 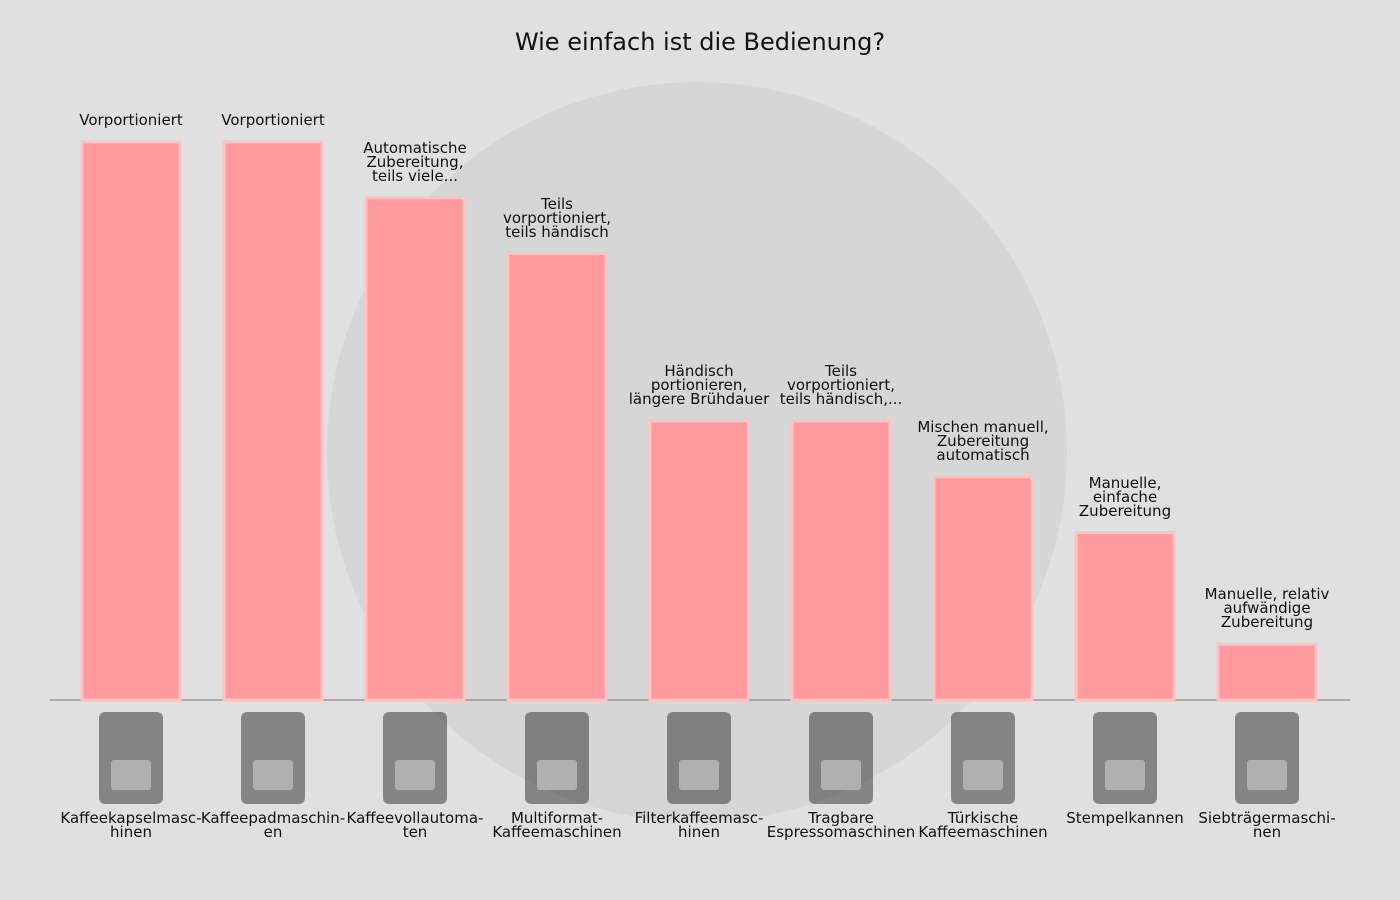 What do you see at coordinates (557, 825) in the screenshot?
I see `x-tick-label: Multiformat- Kaffeemaschinen` at bounding box center [557, 825].